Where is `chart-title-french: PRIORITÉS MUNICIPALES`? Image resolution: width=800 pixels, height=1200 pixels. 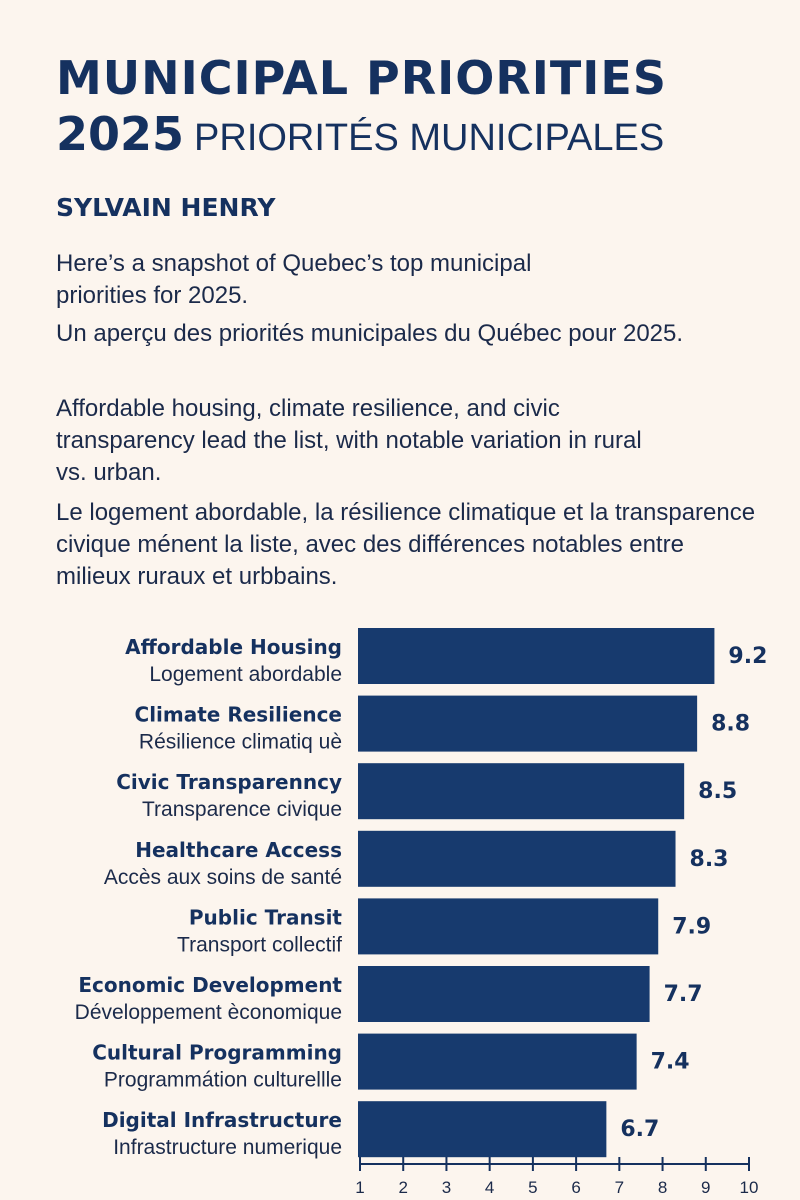
chart-title-french: PRIORITÉS MUNICIPALES is located at coordinates (429, 138).